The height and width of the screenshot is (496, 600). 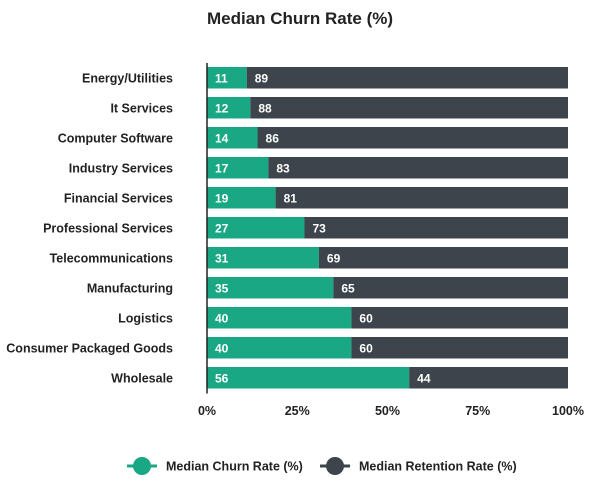 I want to click on x-tick-labels: 0% 25% 50% 75% 100%, so click(x=391, y=411).